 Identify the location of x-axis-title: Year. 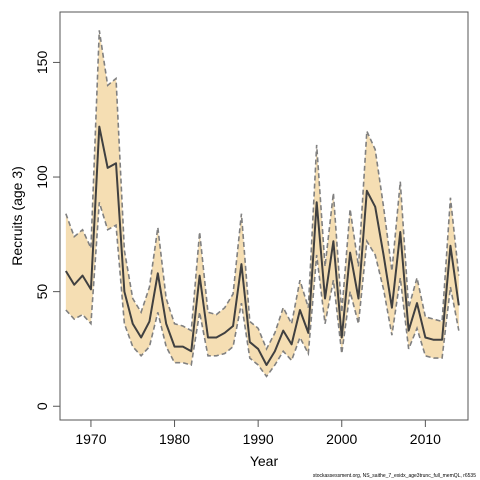
(264, 461).